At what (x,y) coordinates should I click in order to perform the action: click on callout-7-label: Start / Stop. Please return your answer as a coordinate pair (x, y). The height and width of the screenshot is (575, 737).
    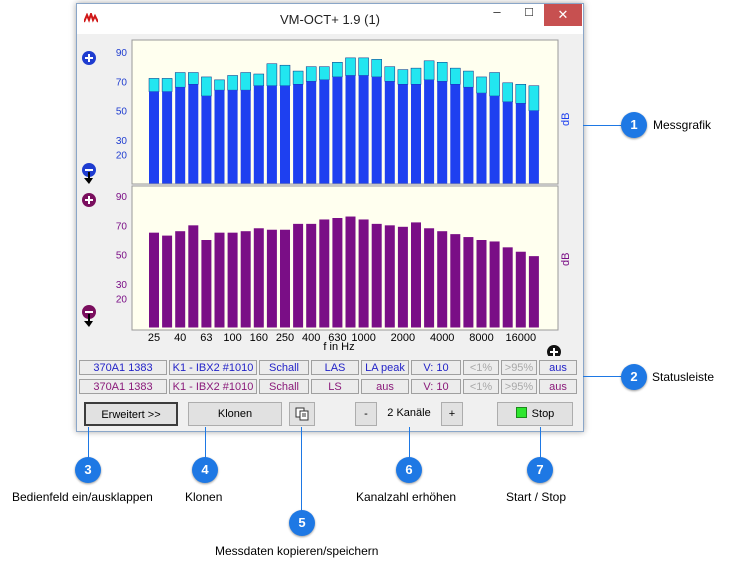
    Looking at the image, I should click on (536, 497).